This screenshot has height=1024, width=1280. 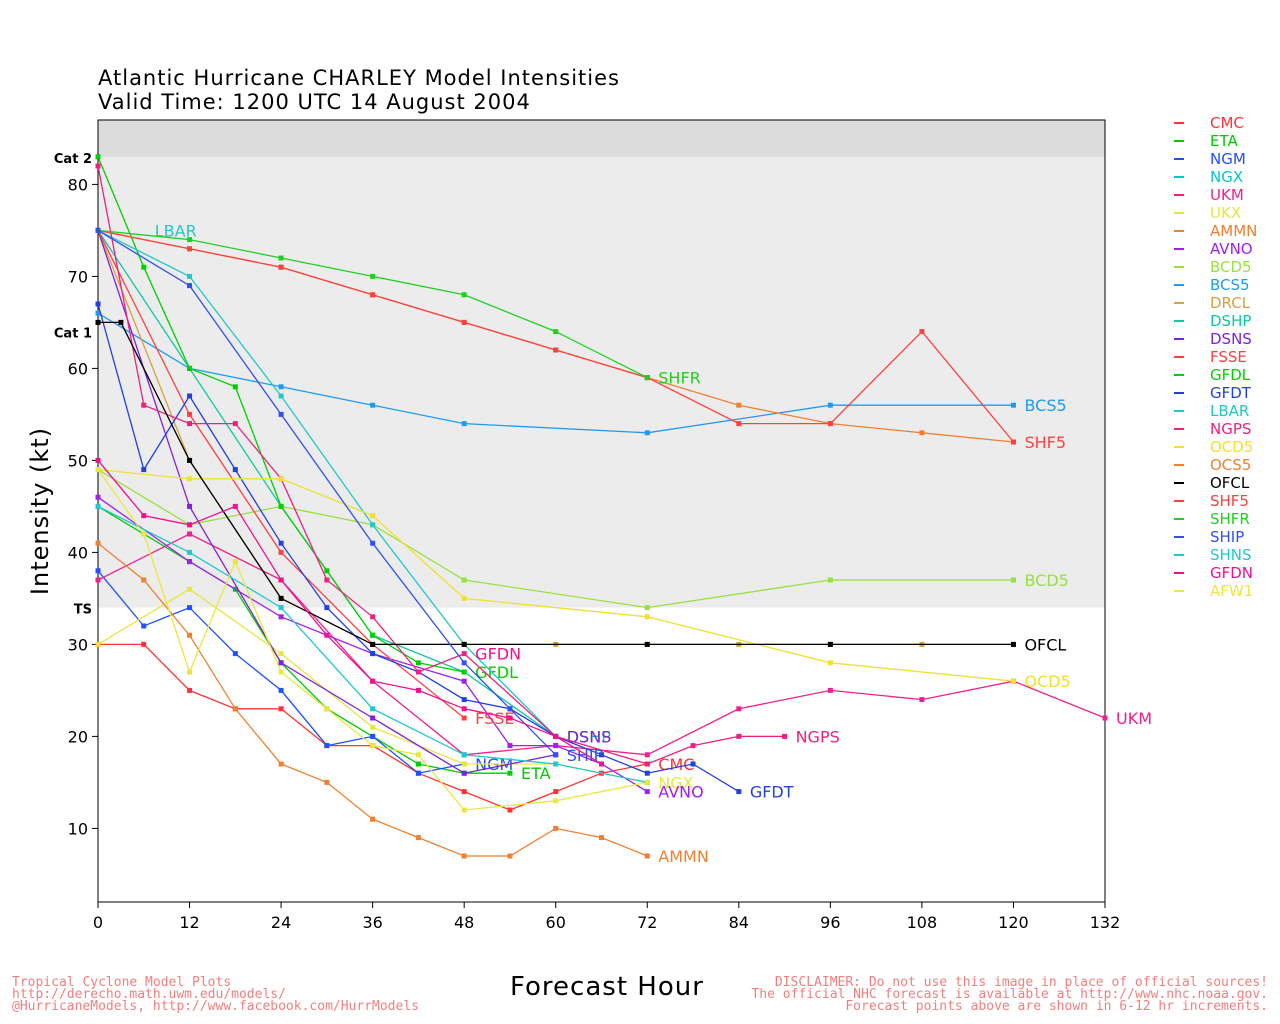 I want to click on x-tick-label: 12, so click(x=189, y=922).